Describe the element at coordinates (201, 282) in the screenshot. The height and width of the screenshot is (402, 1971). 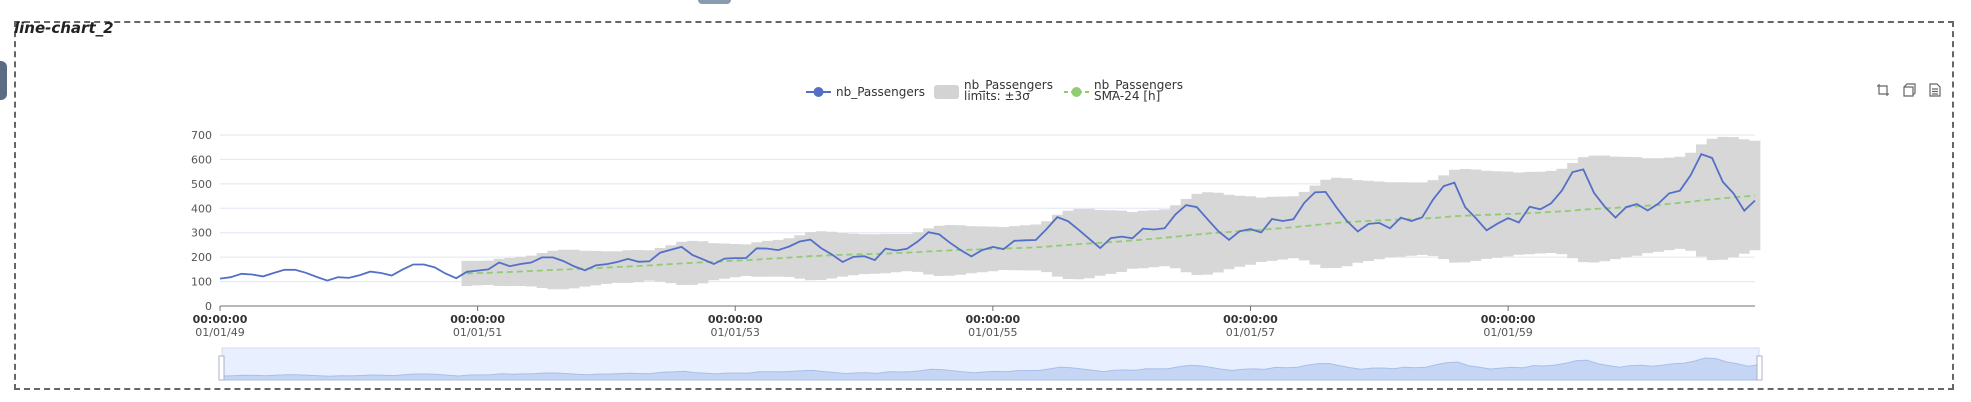
I see `y-tick-label: 100` at that location.